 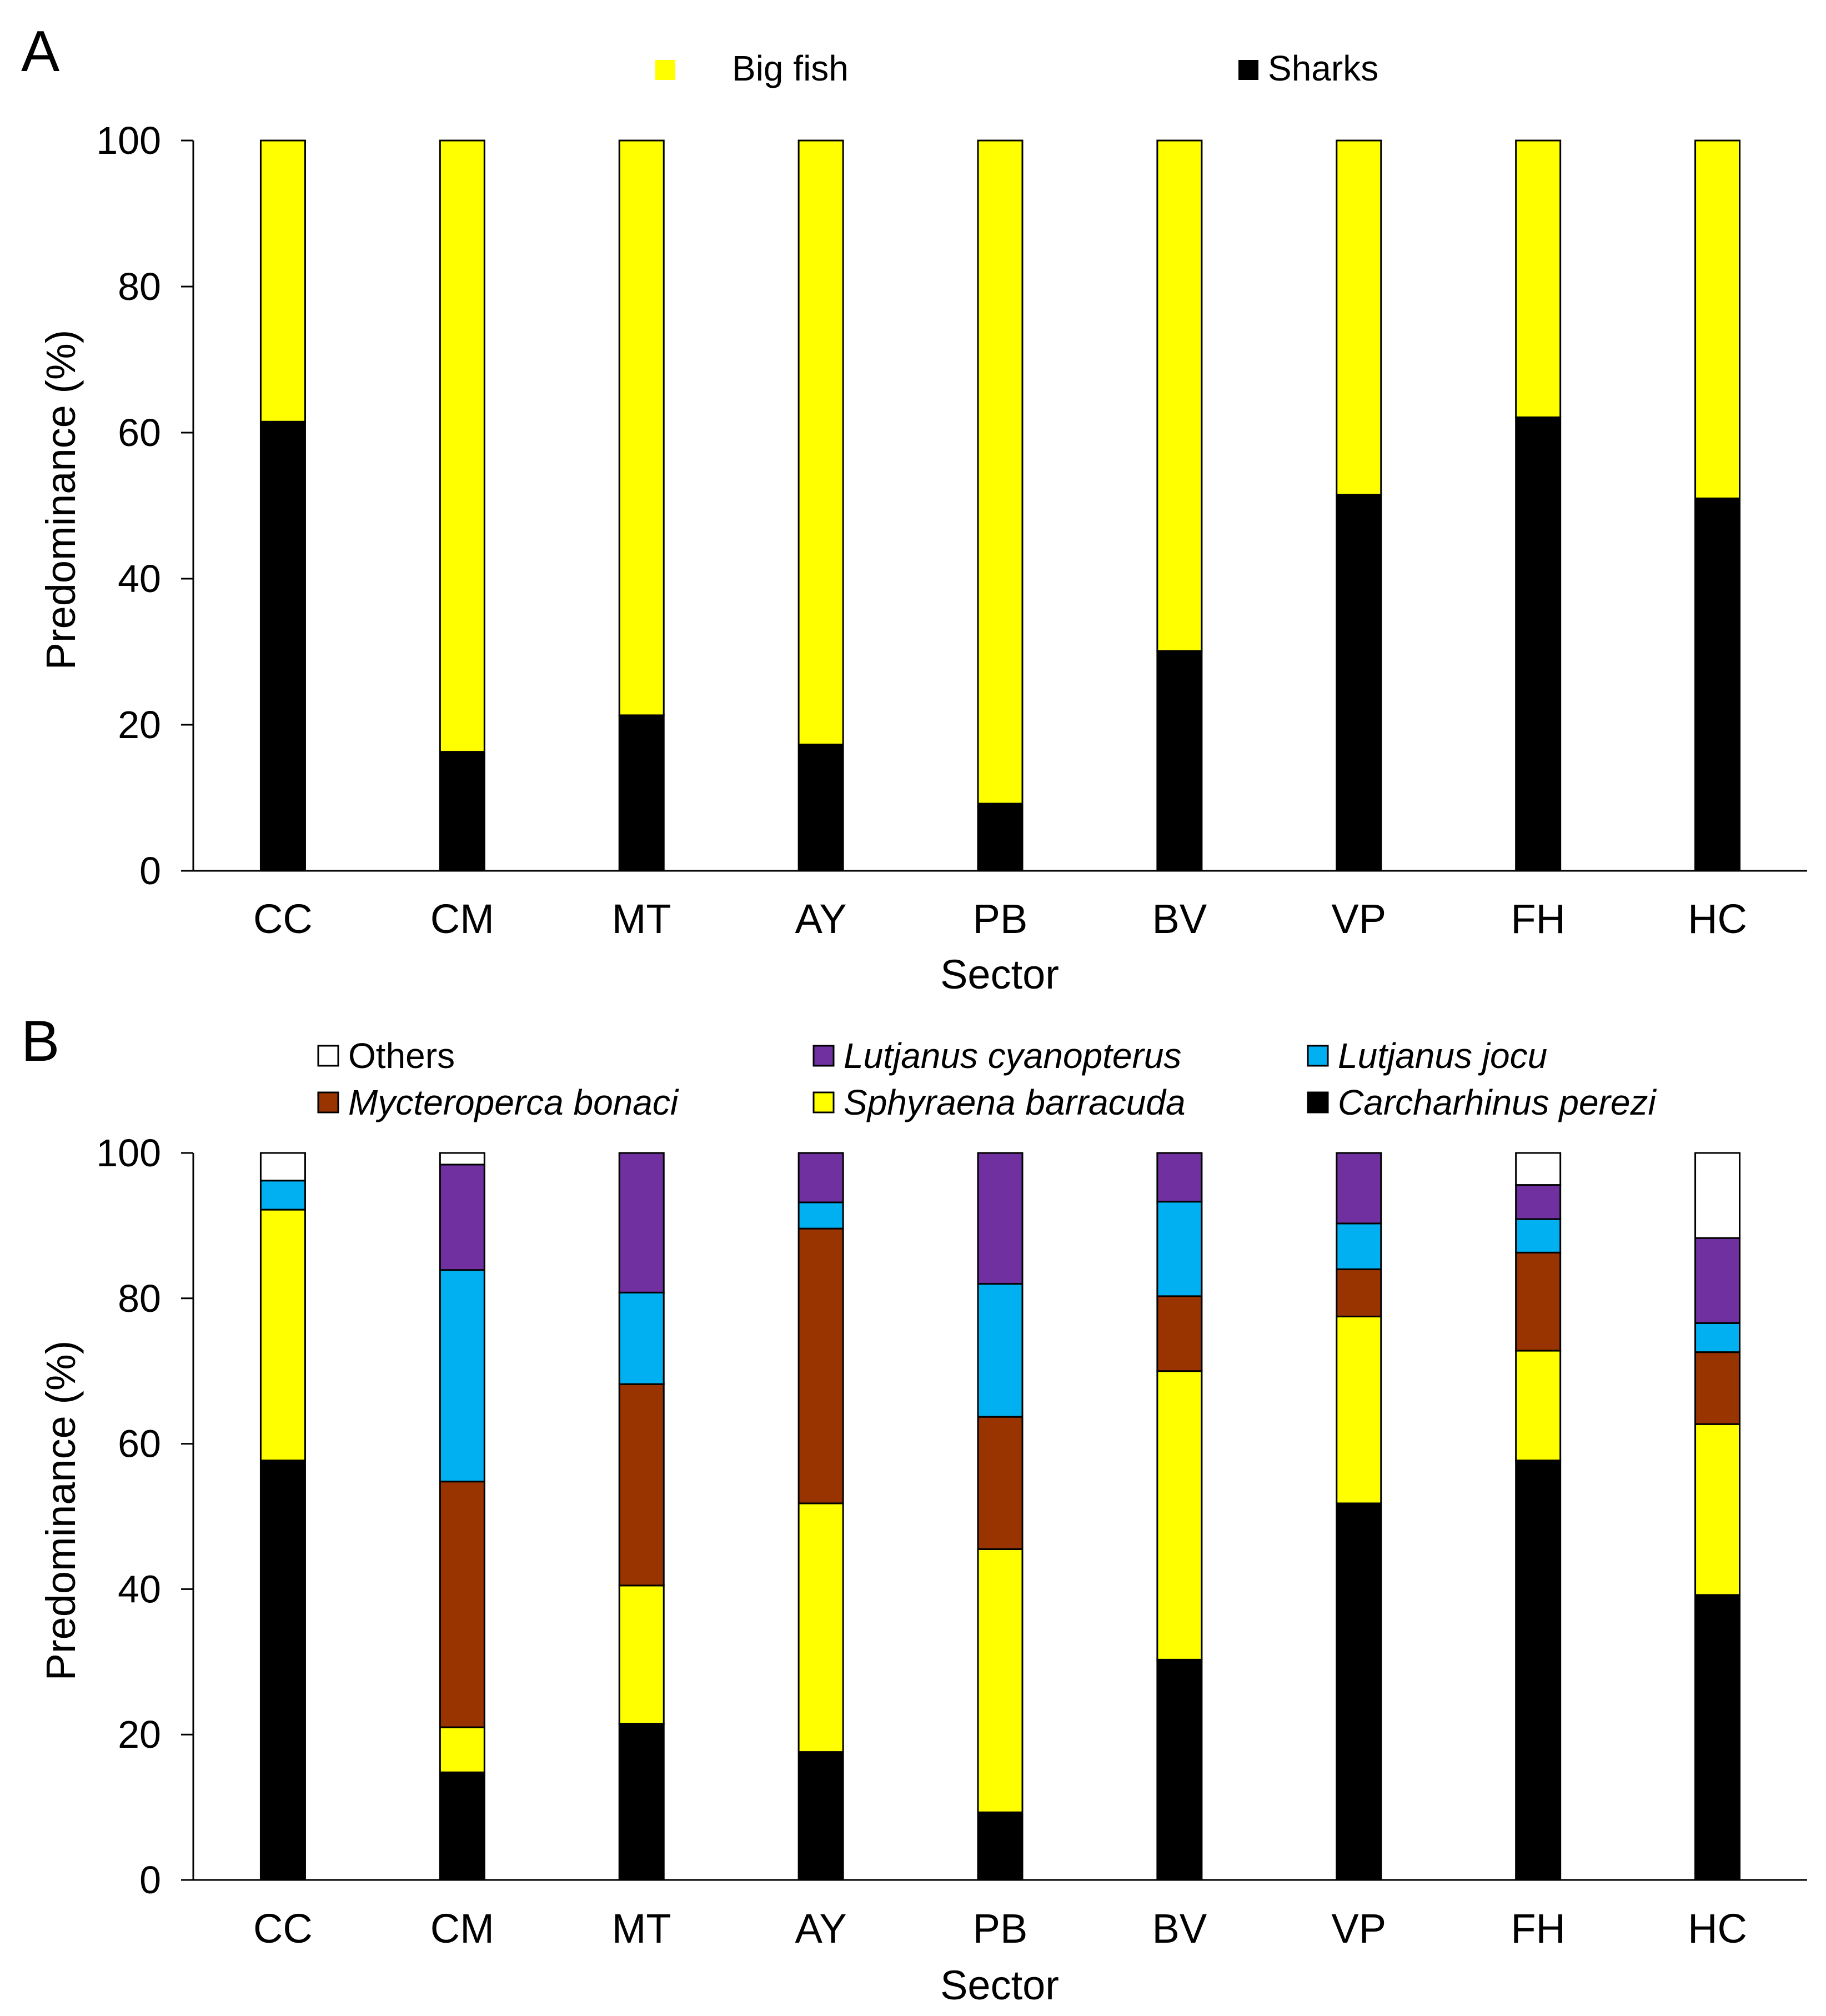 What do you see at coordinates (462, 1929) in the screenshot?
I see `panel-b-x-tick-label: CM` at bounding box center [462, 1929].